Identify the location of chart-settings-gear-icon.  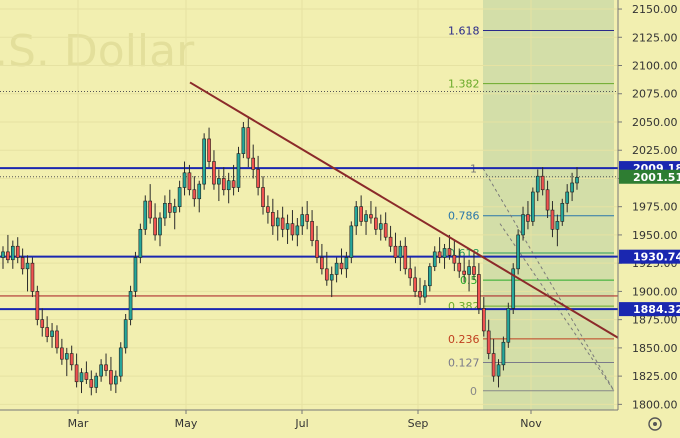
(655, 424).